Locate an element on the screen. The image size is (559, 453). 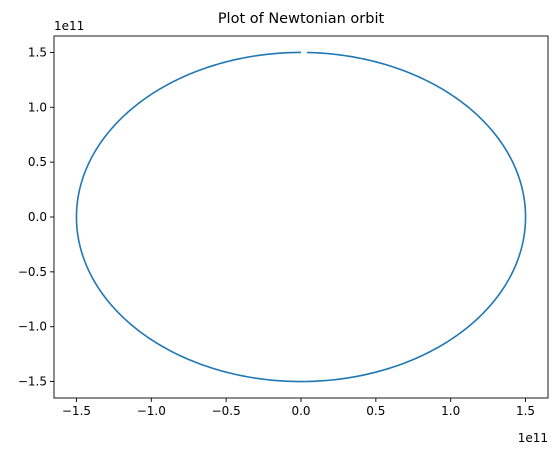
y-tick-label: 0.5 is located at coordinates (37, 162).